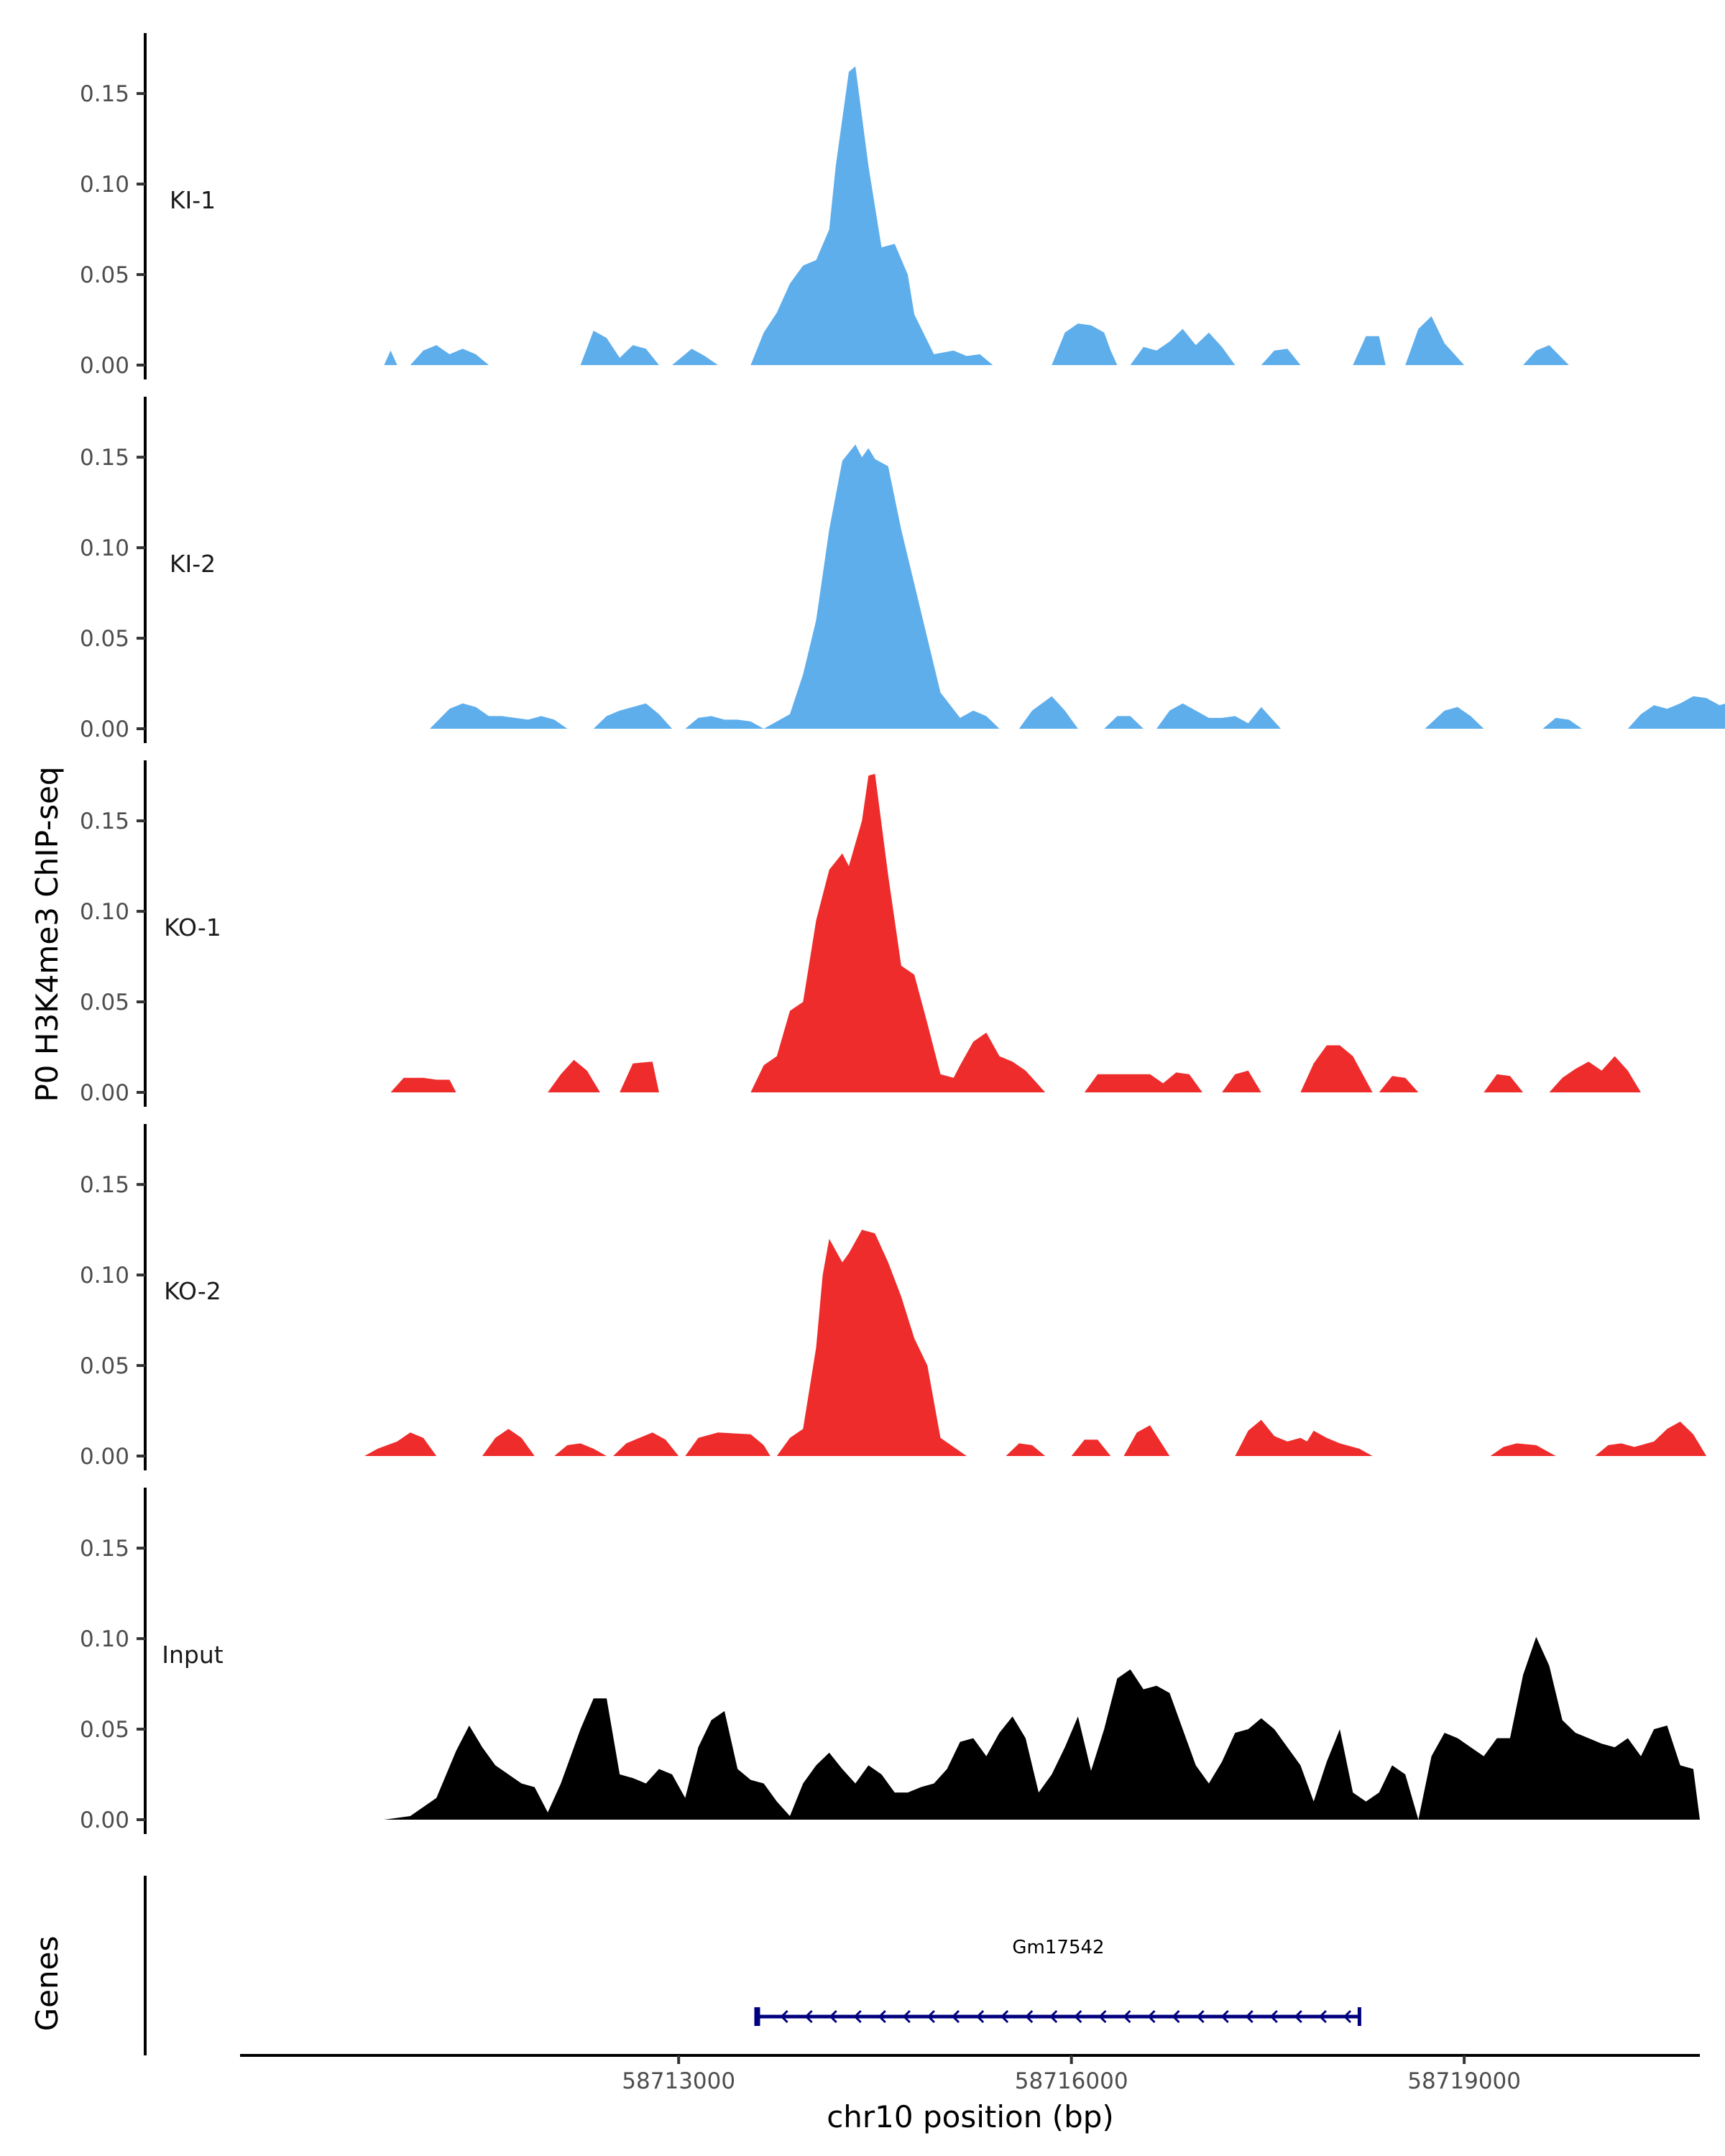 Image resolution: width=1725 pixels, height=2156 pixels. Describe the element at coordinates (193, 200) in the screenshot. I see `track-label-ki-1: KI-1` at that location.